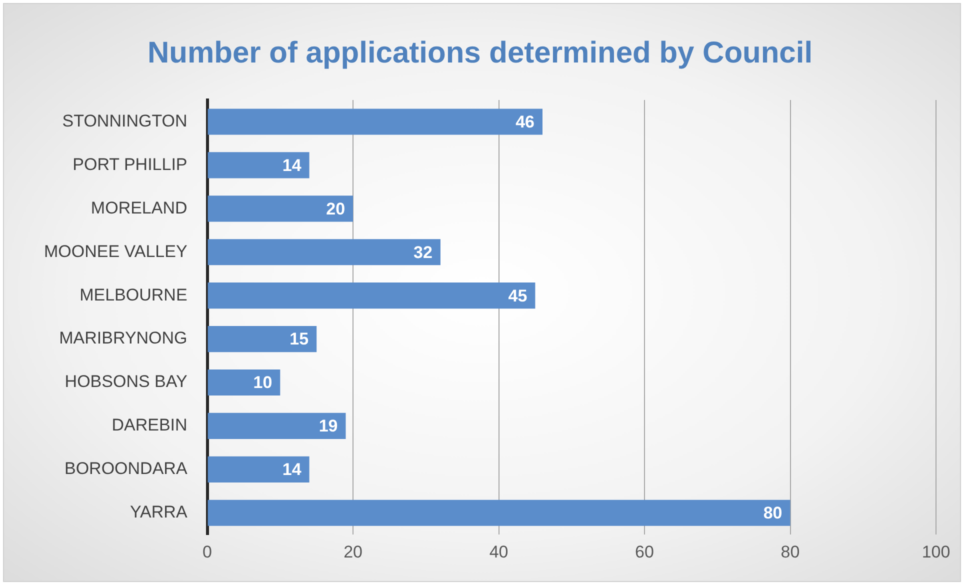 The width and height of the screenshot is (962, 583). What do you see at coordinates (262, 382) in the screenshot?
I see `data-label: 10` at bounding box center [262, 382].